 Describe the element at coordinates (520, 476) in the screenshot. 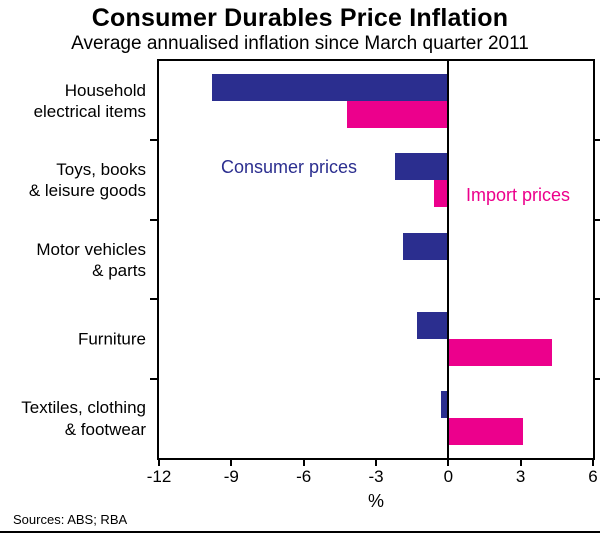

I see `x-axis-tick-label: 3` at that location.